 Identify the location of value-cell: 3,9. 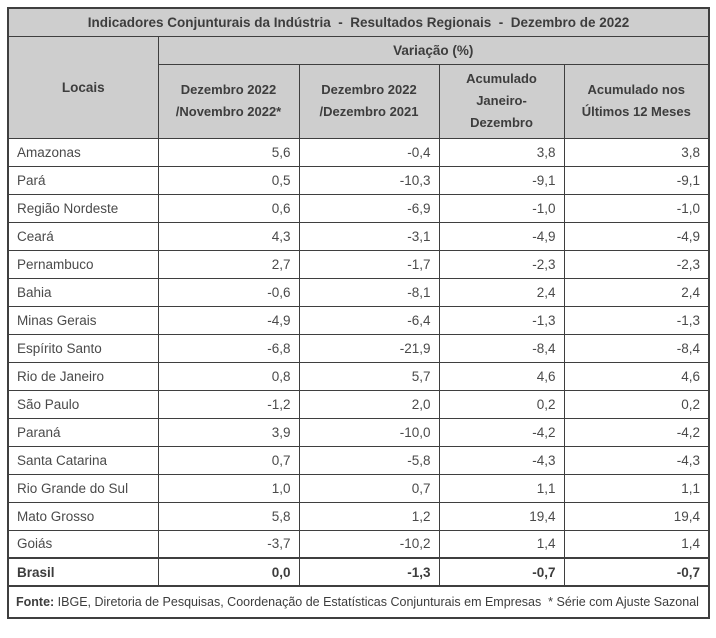
(228, 432).